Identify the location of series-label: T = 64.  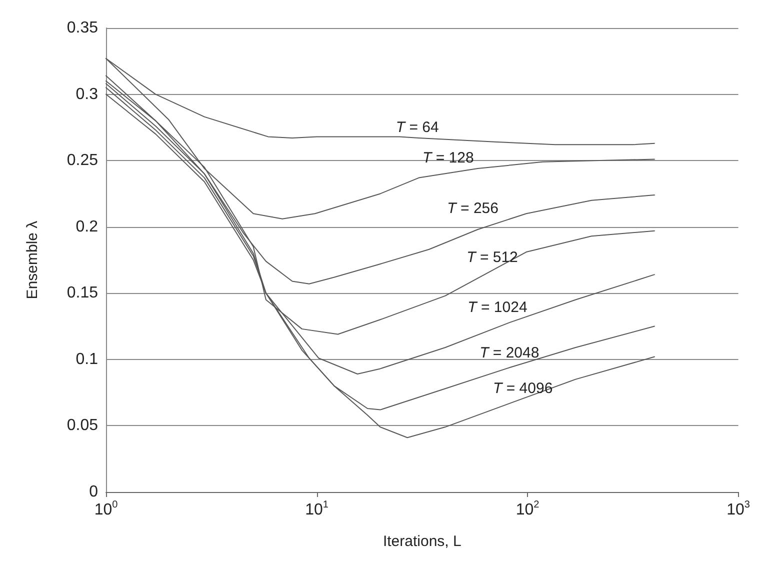
(417, 127).